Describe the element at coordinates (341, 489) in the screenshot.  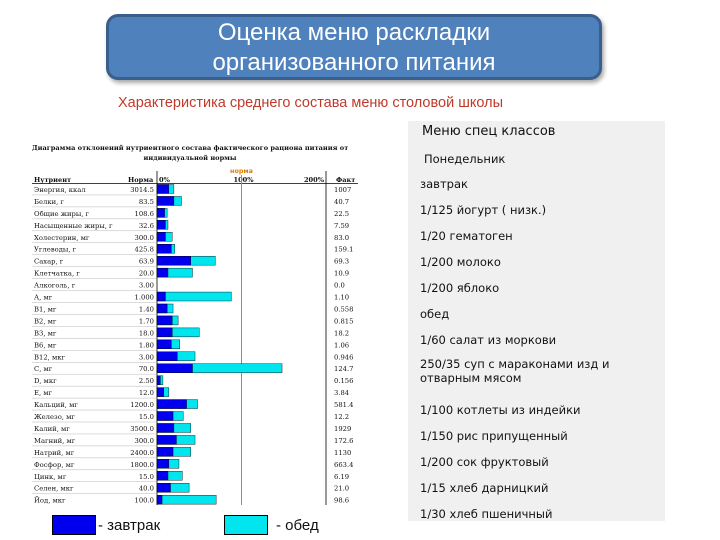
I see `row-fact-value: 21.0` at that location.